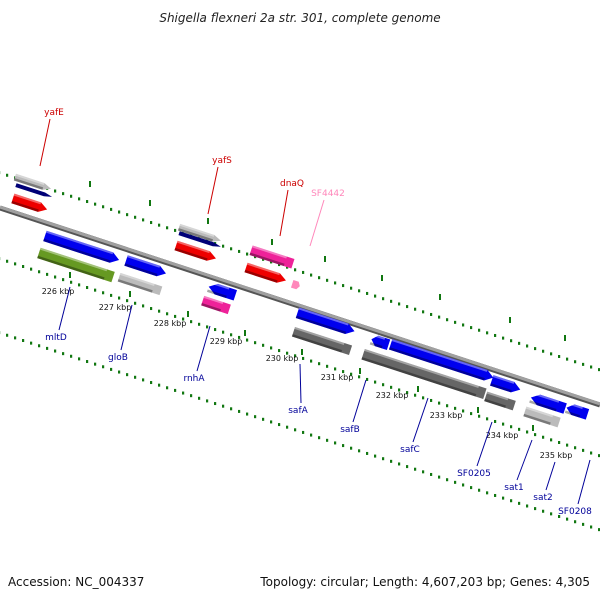 This screenshot has height=600, width=600. I want to click on feature-gray-e, so click(500, 401).